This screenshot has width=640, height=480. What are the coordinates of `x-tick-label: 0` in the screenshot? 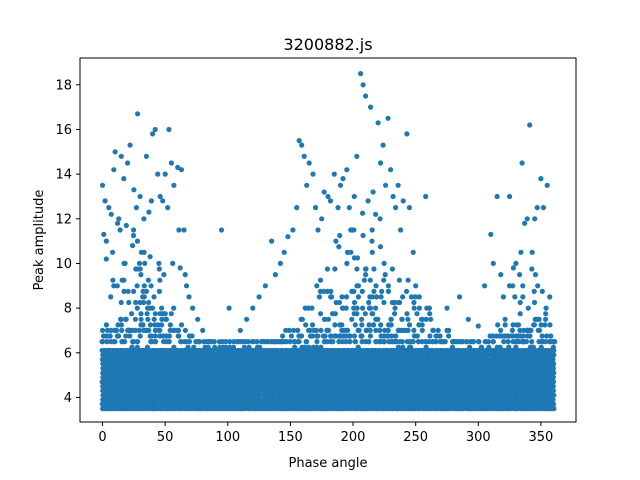 It's located at (102, 437).